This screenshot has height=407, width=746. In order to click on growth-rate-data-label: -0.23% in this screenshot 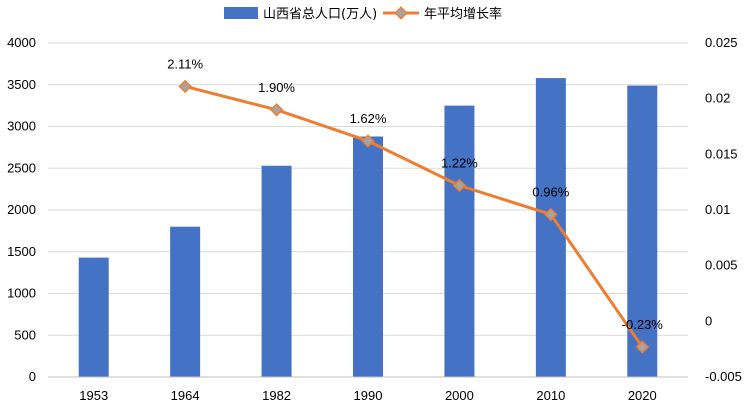, I will do `click(643, 324)`.